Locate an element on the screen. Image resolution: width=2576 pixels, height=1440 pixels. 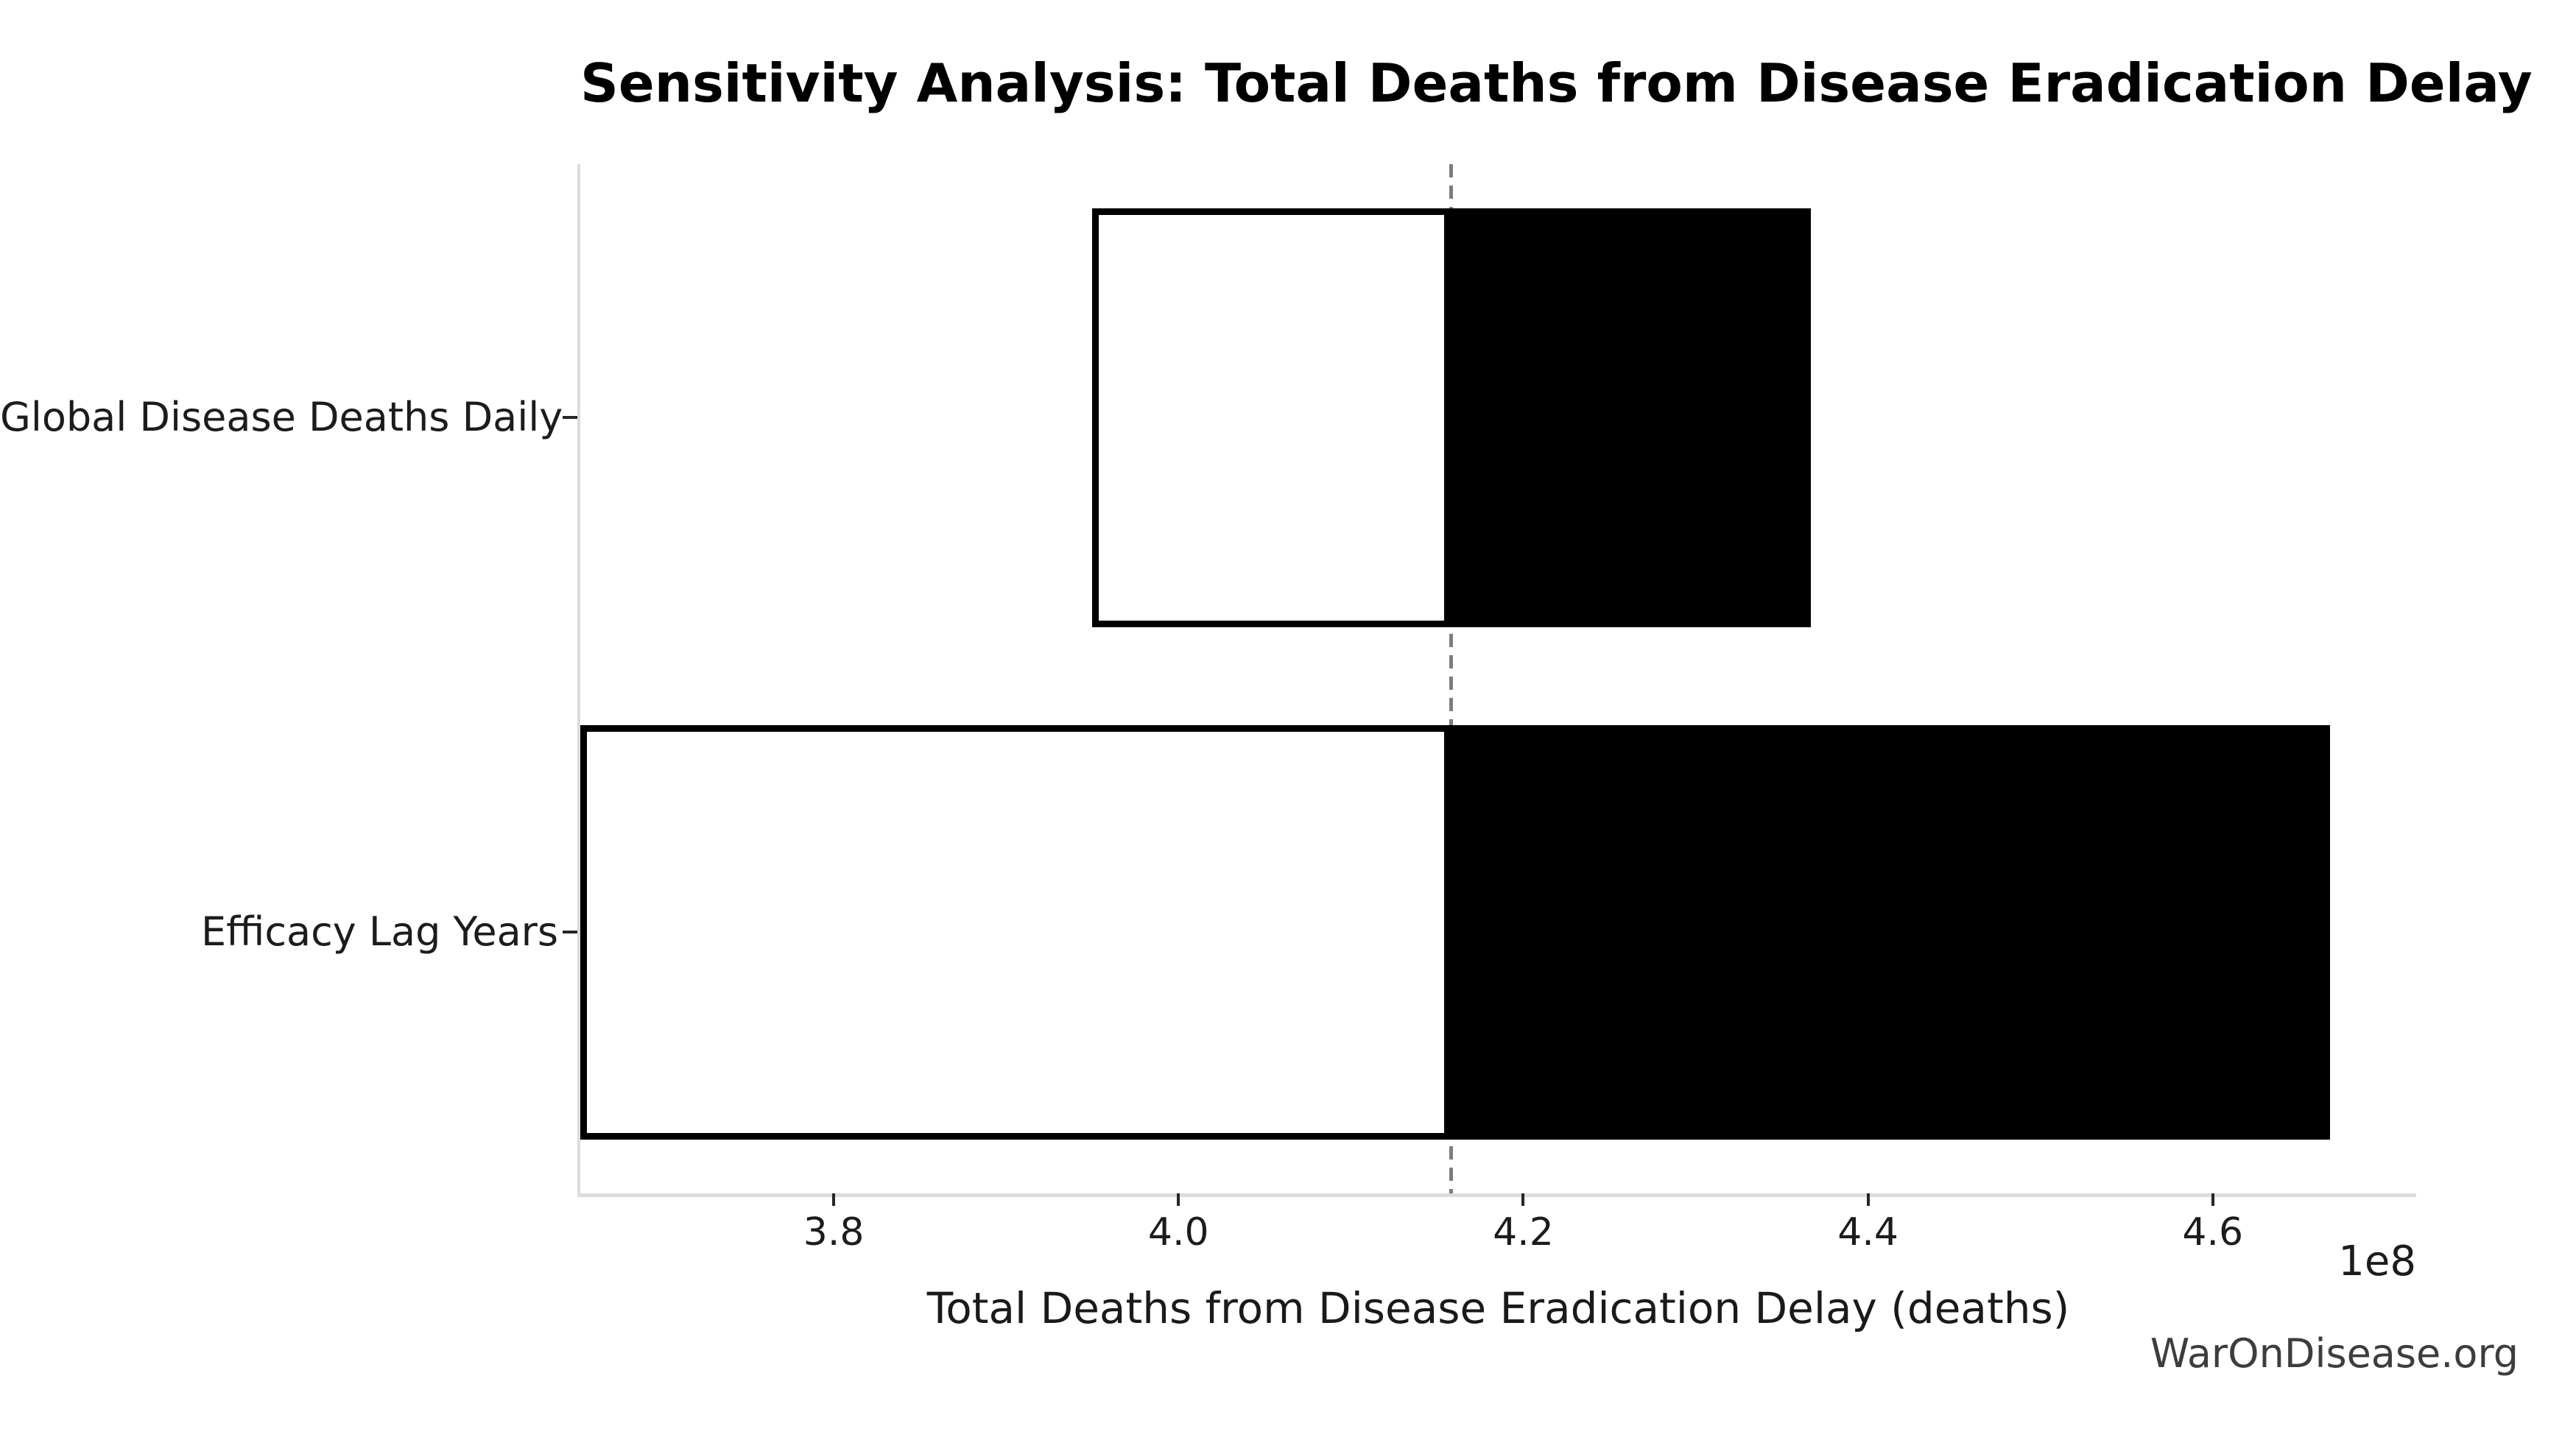
bottom-spine is located at coordinates (1496, 1195).